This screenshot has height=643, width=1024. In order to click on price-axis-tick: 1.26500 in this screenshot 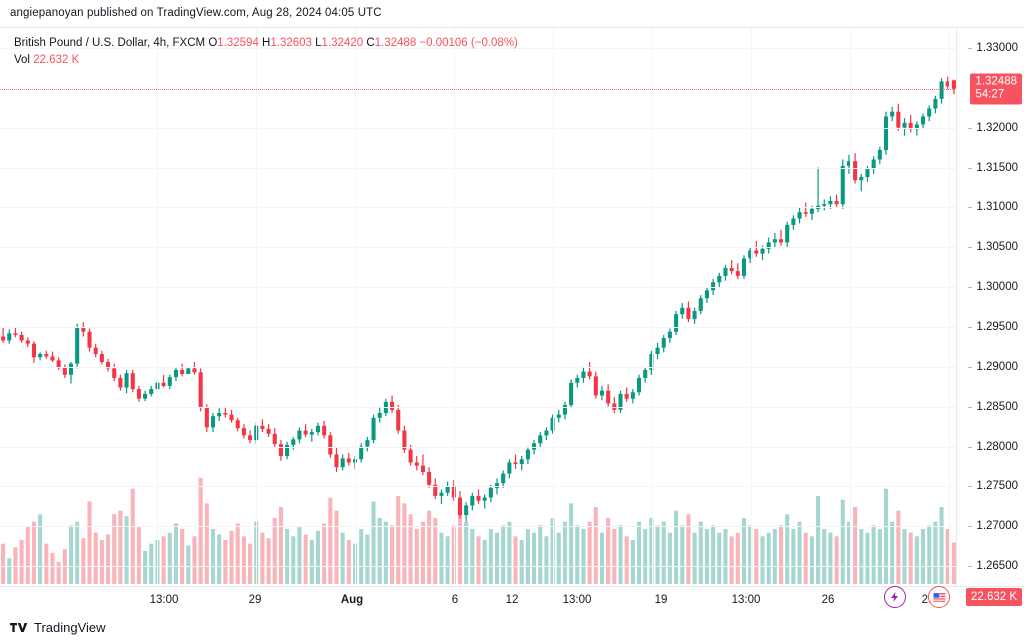, I will do `click(993, 566)`.